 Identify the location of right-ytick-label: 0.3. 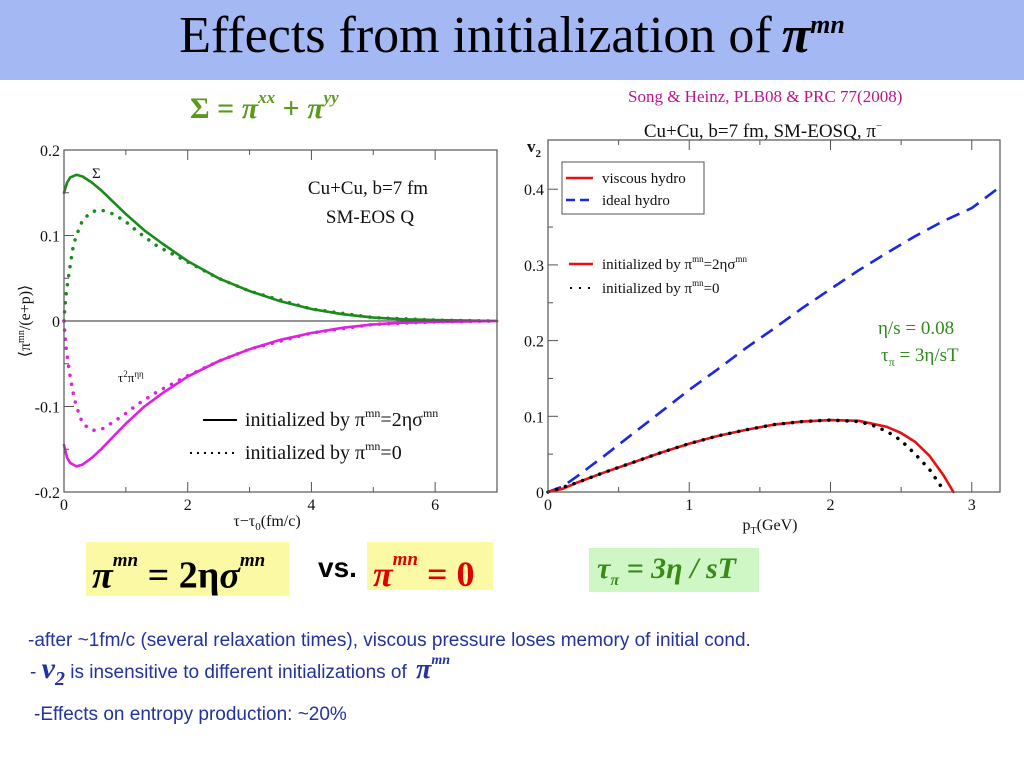
(534, 266).